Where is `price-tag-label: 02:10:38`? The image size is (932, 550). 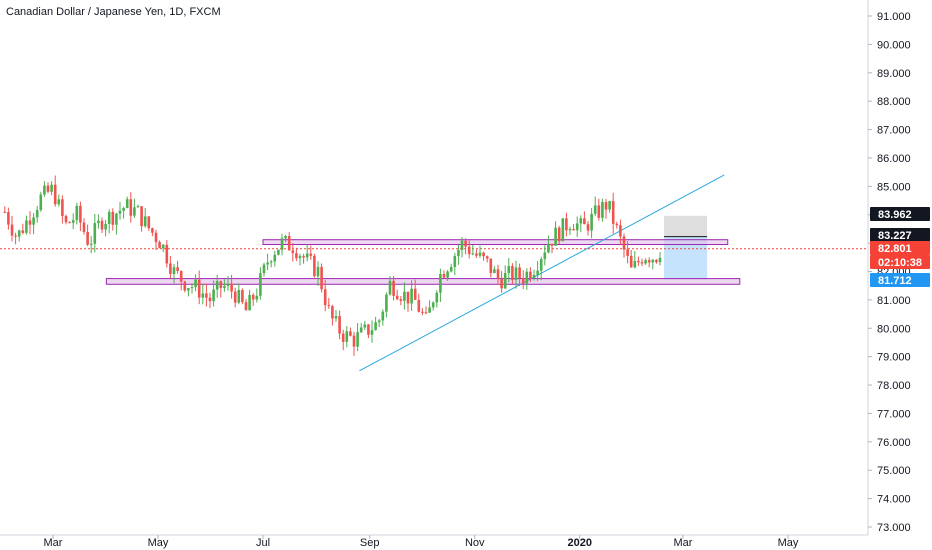 price-tag-label: 02:10:38 is located at coordinates (900, 263).